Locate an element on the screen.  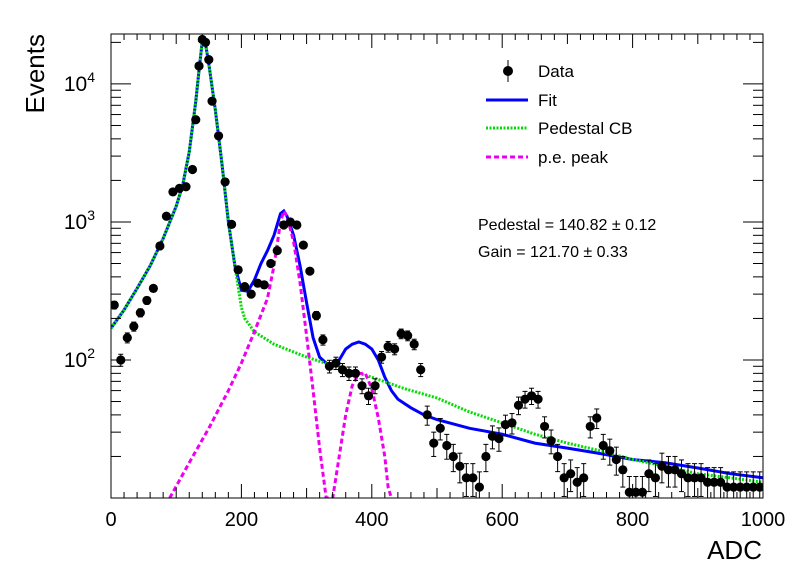
legend: Data Fit Pedestal CB p.e. peak is located at coordinates (559, 113).